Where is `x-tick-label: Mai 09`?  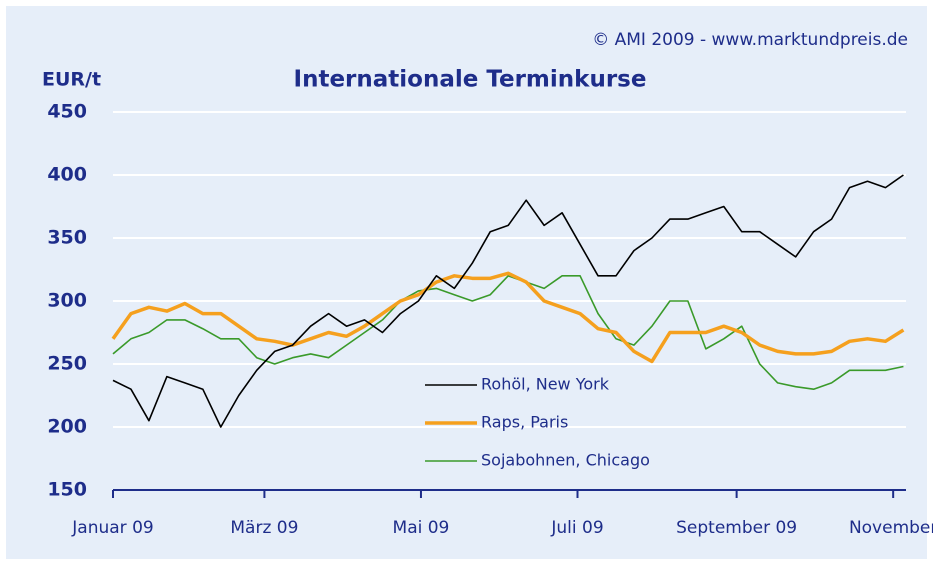
x-tick-label: Mai 09 is located at coordinates (421, 528).